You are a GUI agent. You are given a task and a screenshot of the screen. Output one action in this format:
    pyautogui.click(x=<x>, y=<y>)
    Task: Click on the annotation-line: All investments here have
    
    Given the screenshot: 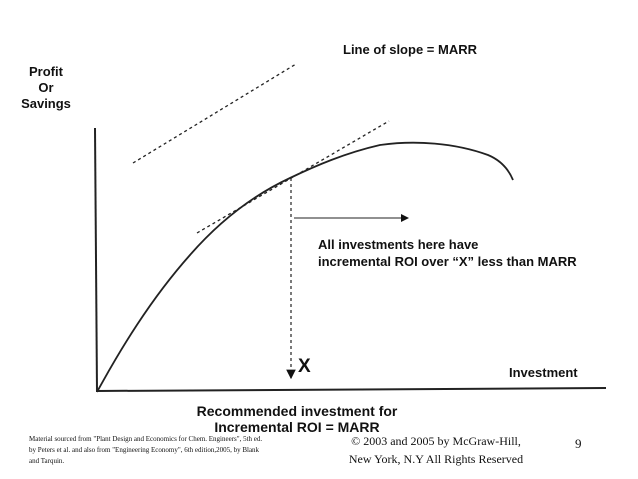 What is the action you would take?
    pyautogui.click(x=398, y=244)
    